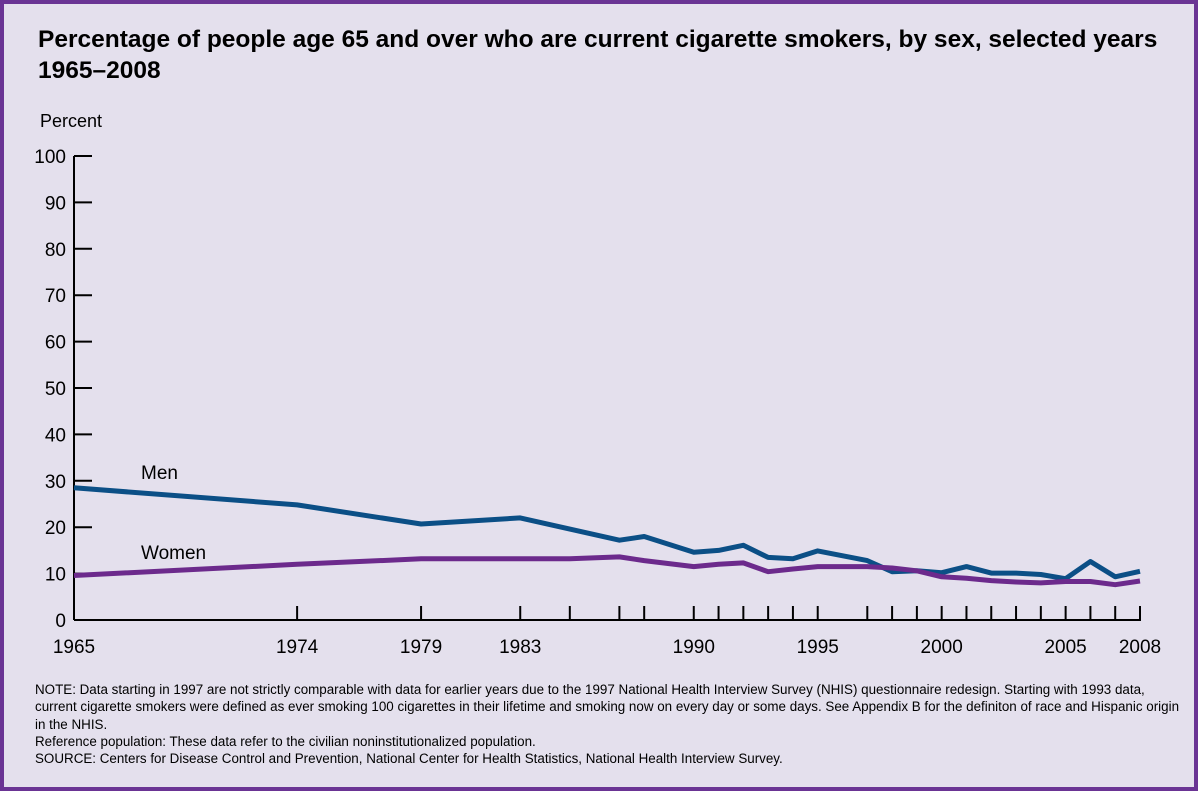 The image size is (1198, 791). What do you see at coordinates (297, 647) in the screenshot?
I see `x-tick-label: 1974` at bounding box center [297, 647].